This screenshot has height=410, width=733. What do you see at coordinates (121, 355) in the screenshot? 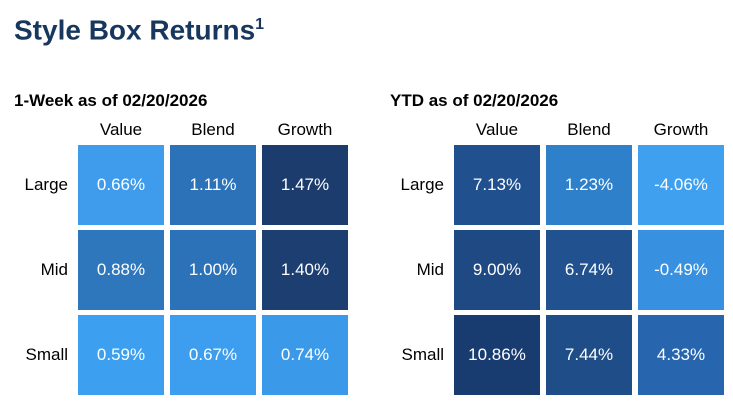
I see `heatmap-cell-small-value: 0.59%` at bounding box center [121, 355].